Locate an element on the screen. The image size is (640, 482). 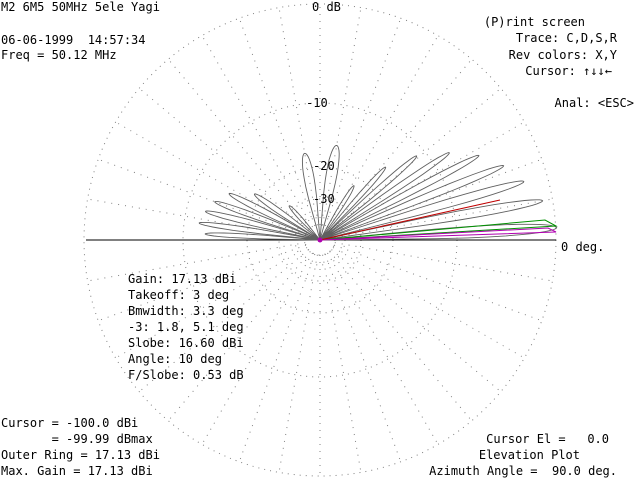
cursor-keys-option: Cursor: ↑↓↓← is located at coordinates (568, 71).